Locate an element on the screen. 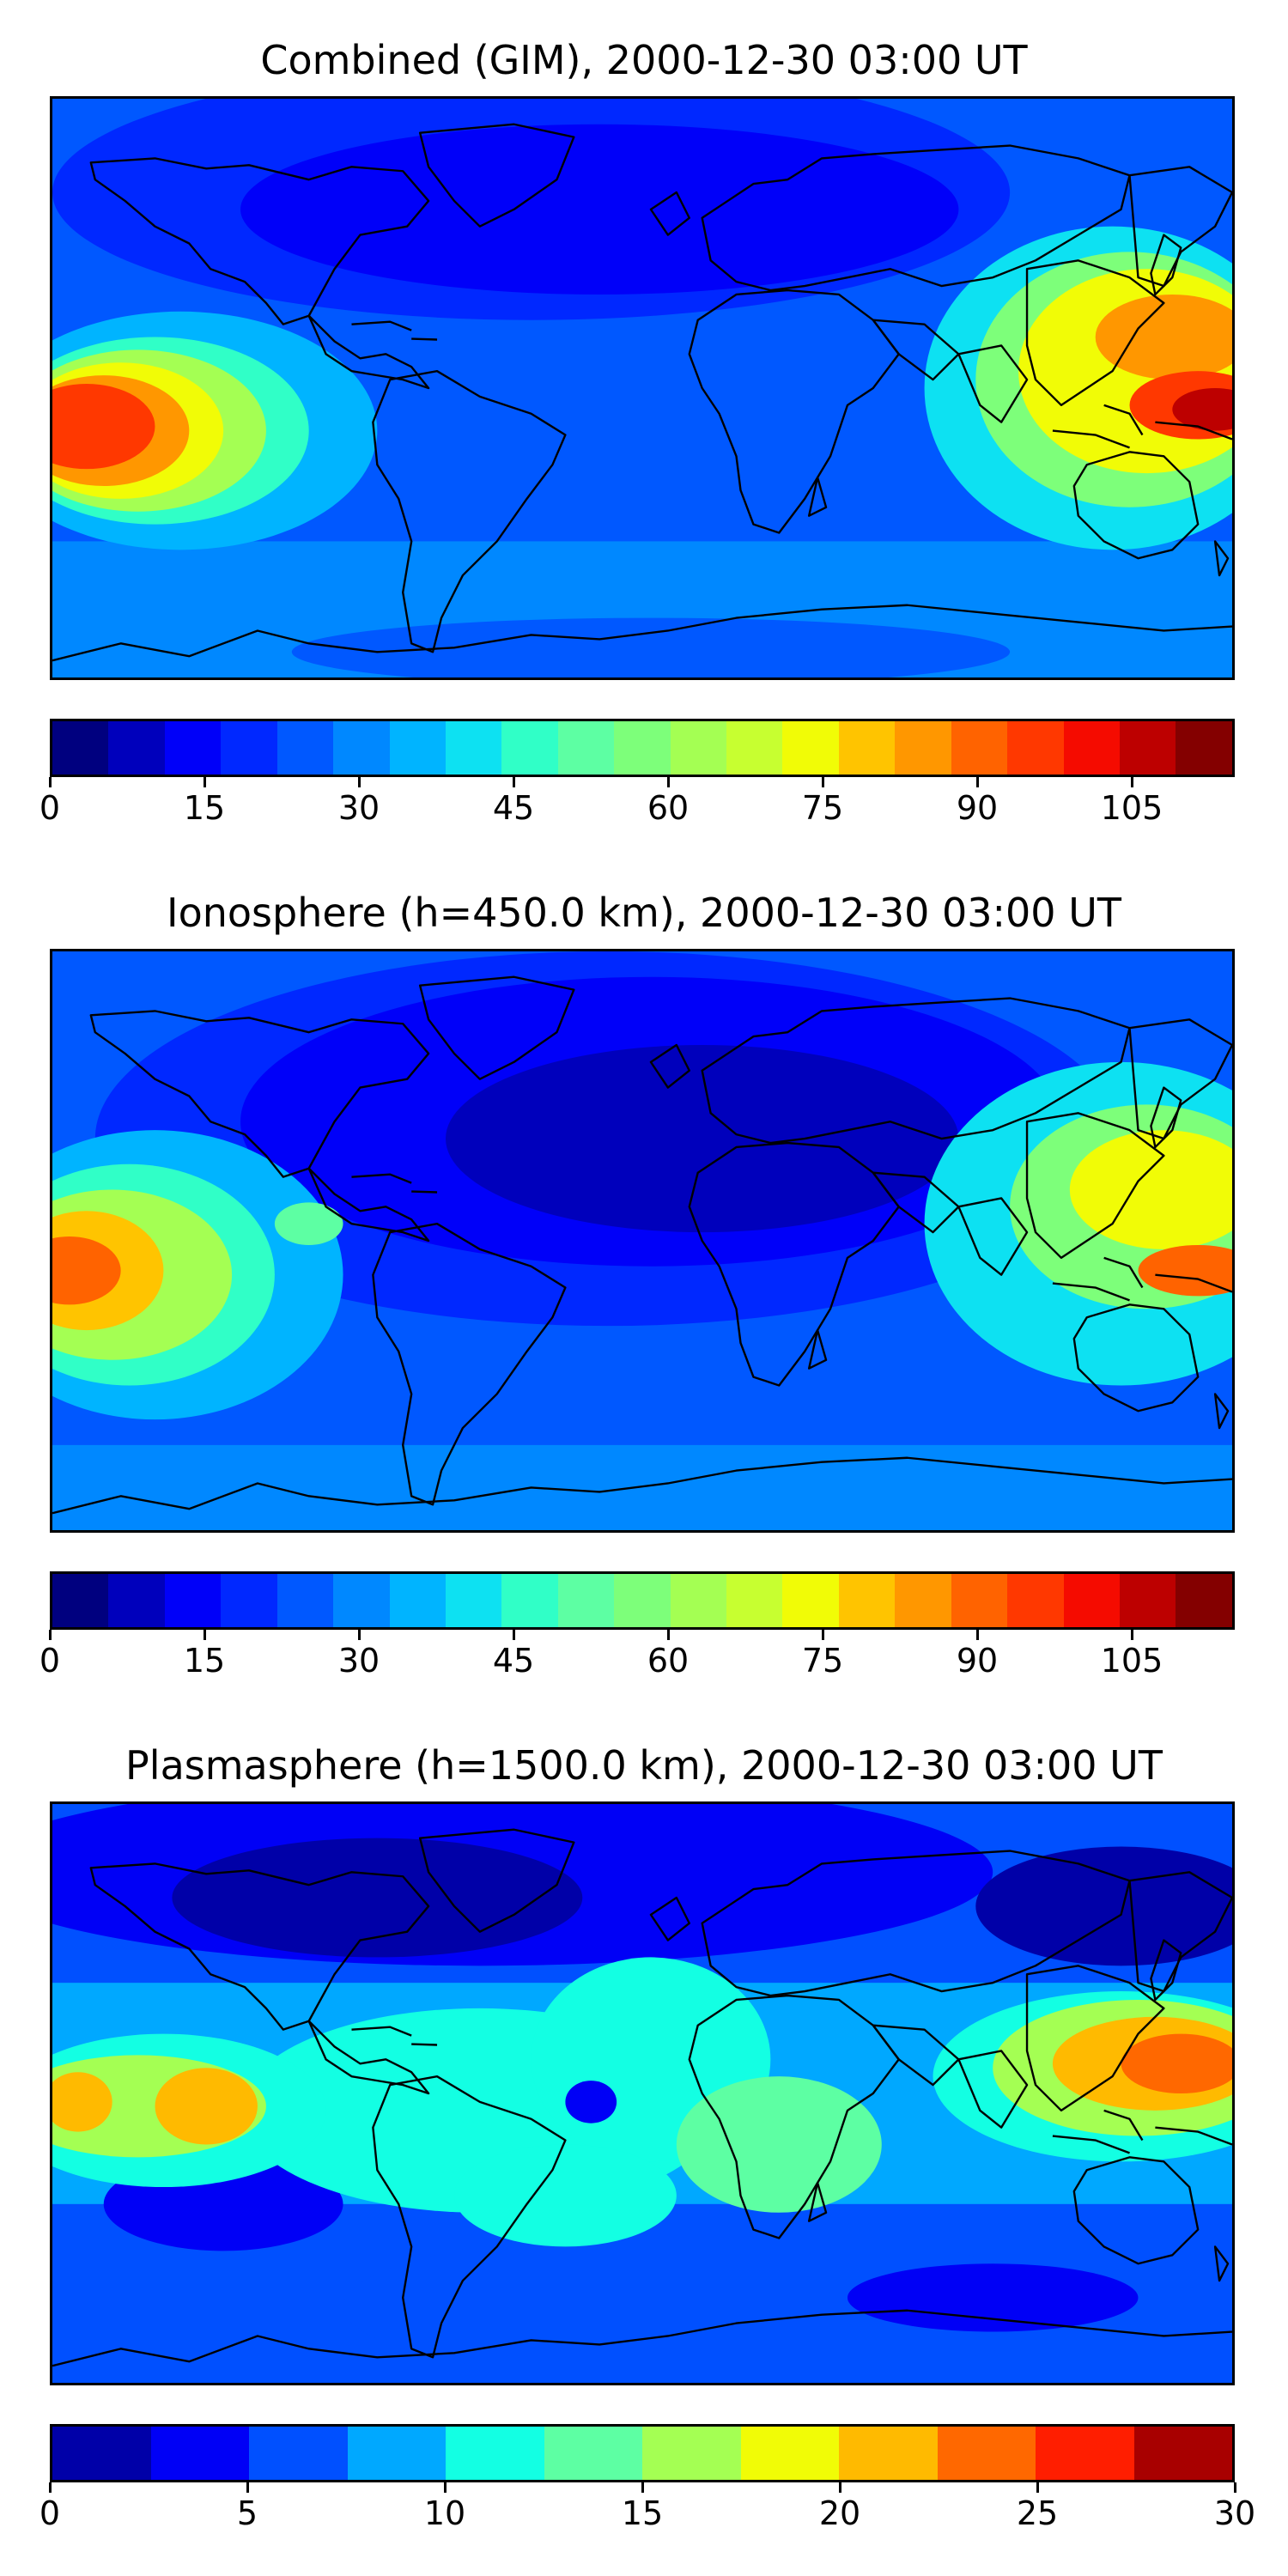 The image size is (1288, 2576). colorbar-combined is located at coordinates (642, 748).